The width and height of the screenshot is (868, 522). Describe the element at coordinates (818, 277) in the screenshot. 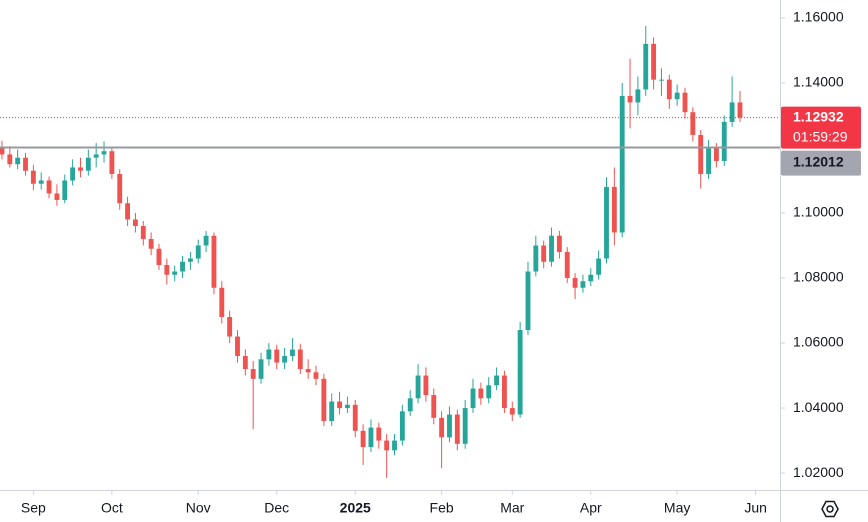

I see `y-tick-label: 1.08000` at that location.